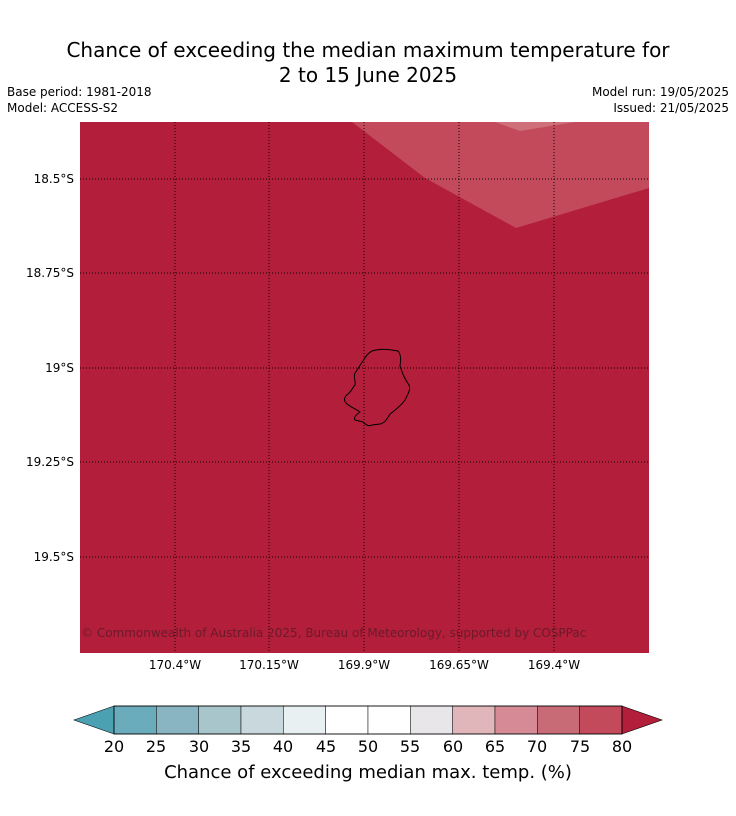 Image resolution: width=736 pixels, height=816 pixels. I want to click on colorbar-tick-60: 60, so click(453, 746).